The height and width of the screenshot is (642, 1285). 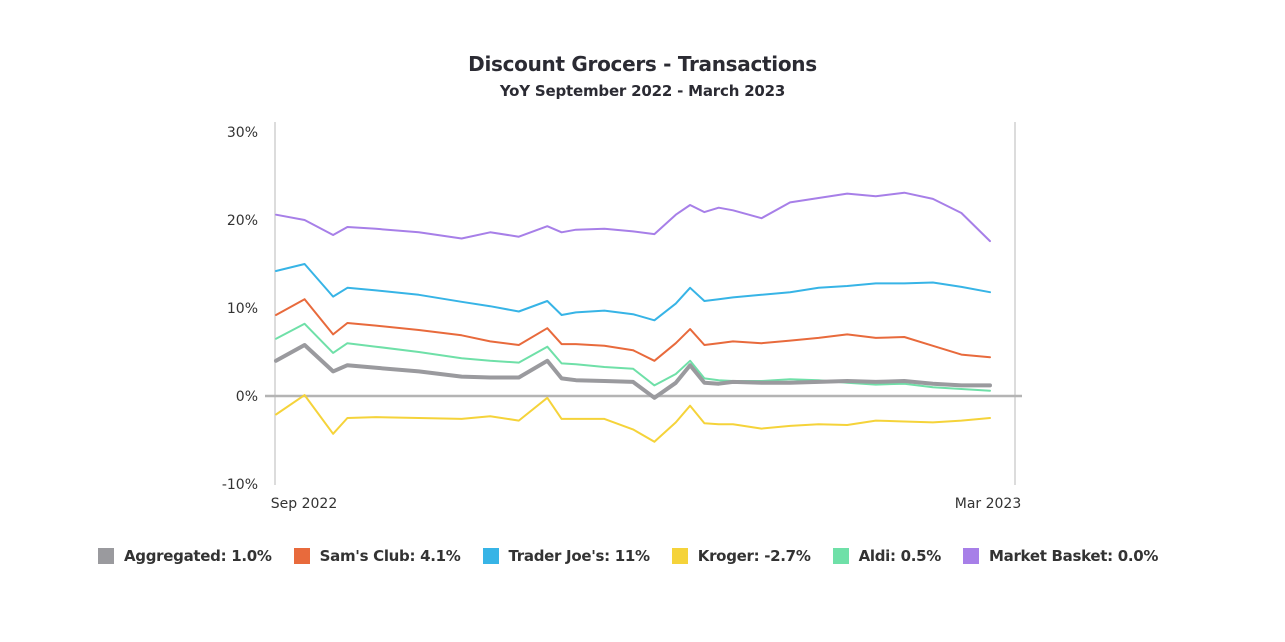 What do you see at coordinates (633, 418) in the screenshot?
I see `series-line-kroger` at bounding box center [633, 418].